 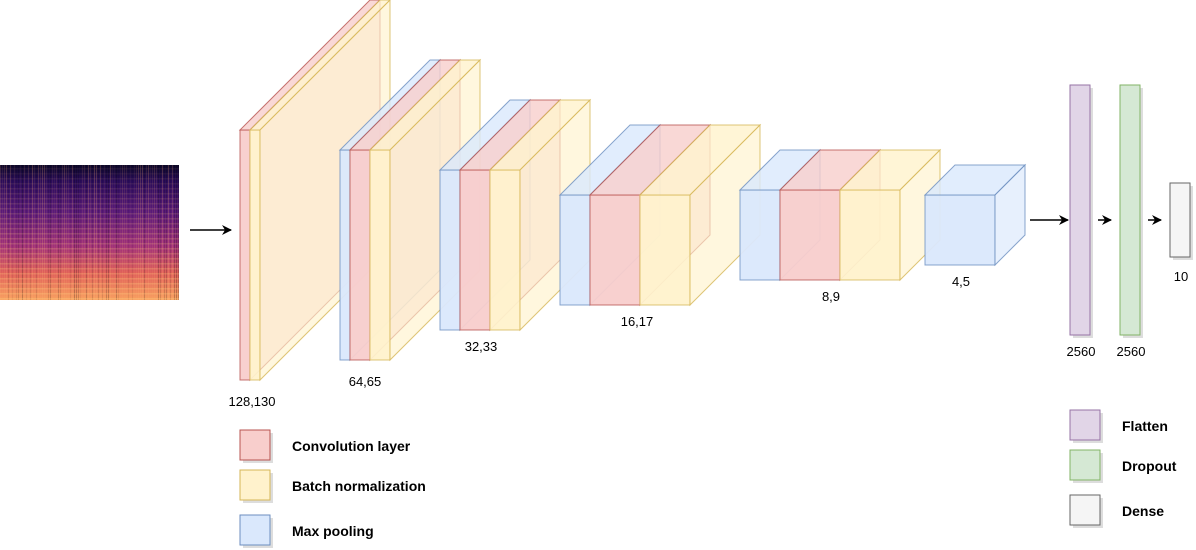 I want to click on legend-batch: Batch normalization, so click(x=332, y=486).